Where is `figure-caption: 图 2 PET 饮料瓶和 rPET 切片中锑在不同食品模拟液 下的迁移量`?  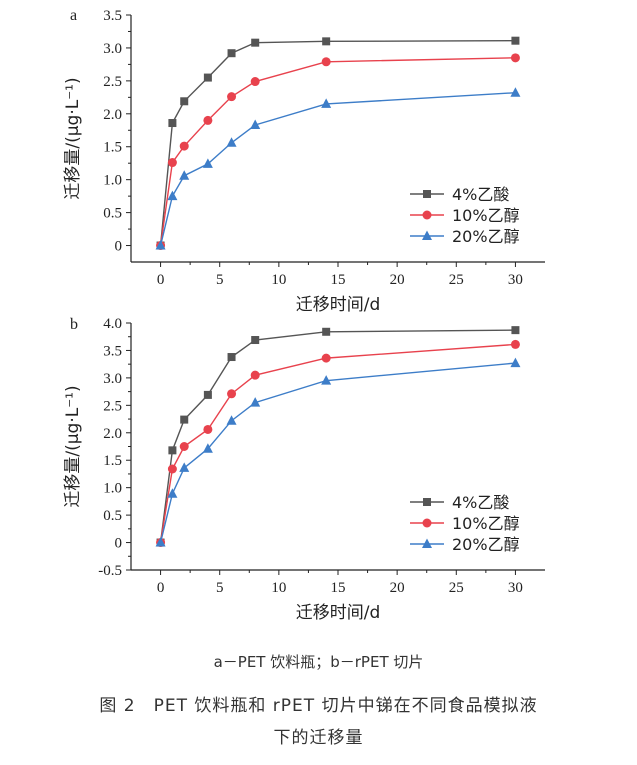 figure-caption: 图 2 PET 饮料瓶和 rPET 切片中锑在不同食品模拟液 下的迁移量 is located at coordinates (318, 722).